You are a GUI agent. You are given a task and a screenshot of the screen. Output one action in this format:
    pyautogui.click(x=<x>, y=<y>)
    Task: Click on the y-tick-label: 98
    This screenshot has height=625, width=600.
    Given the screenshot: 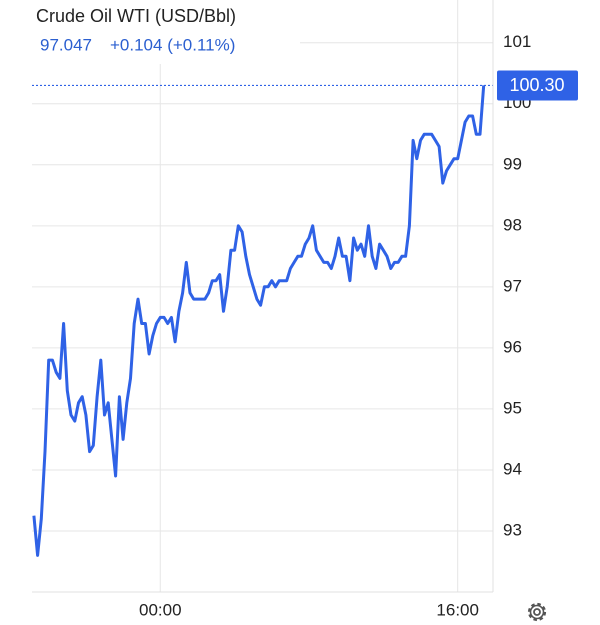 What is the action you would take?
    pyautogui.click(x=512, y=224)
    